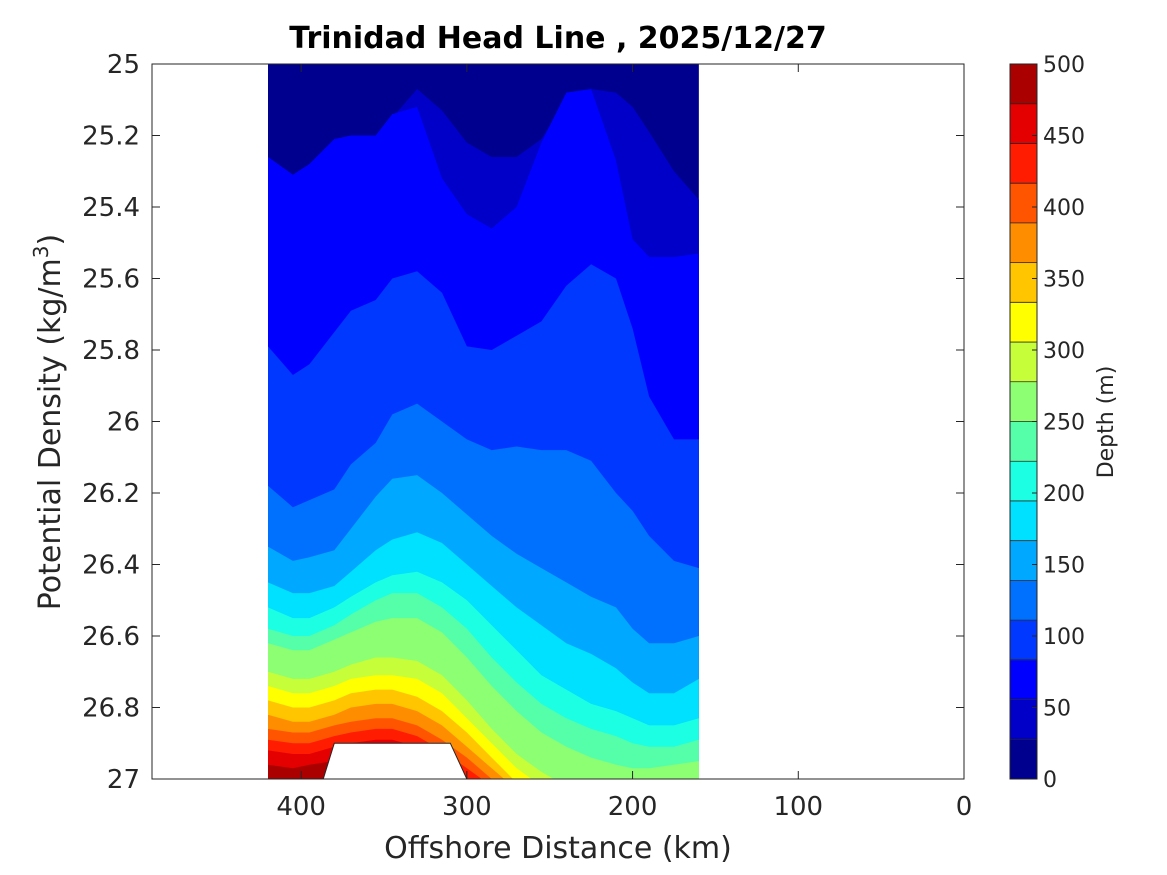 This screenshot has height=875, width=1167. Describe the element at coordinates (1064, 280) in the screenshot. I see `colorbar-tick-label: 350` at that location.